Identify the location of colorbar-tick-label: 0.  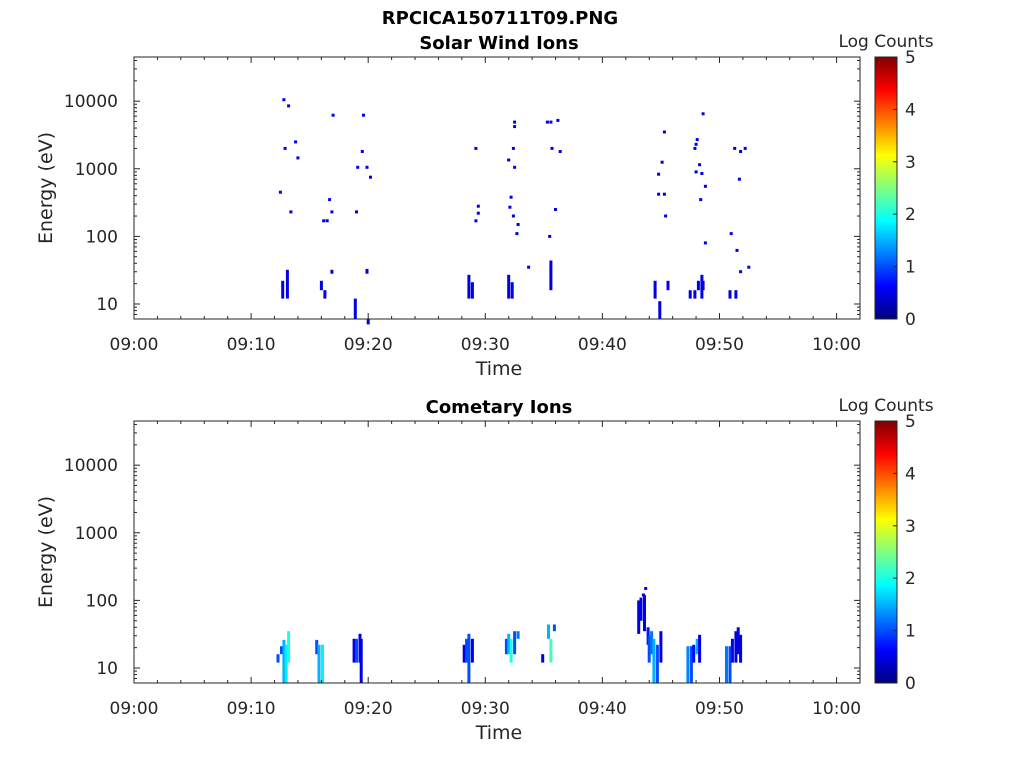
(910, 684).